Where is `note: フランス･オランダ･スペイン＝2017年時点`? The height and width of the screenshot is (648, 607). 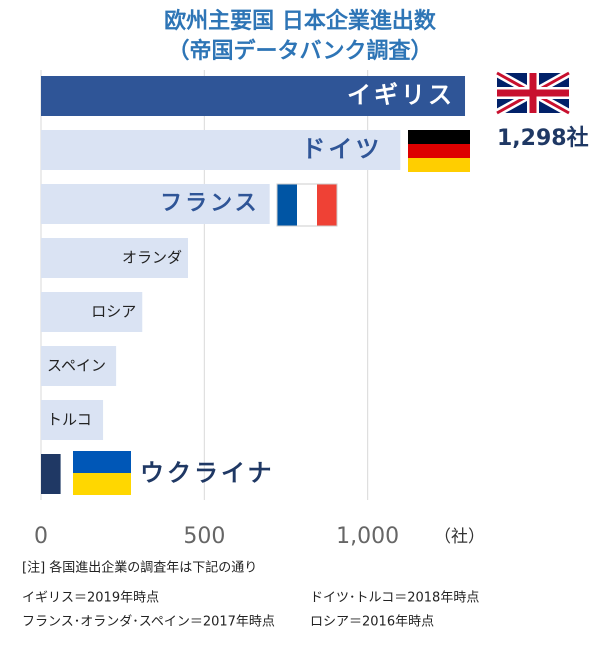
note: フランス･オランダ･スペイン＝2017年時点 is located at coordinates (148, 622).